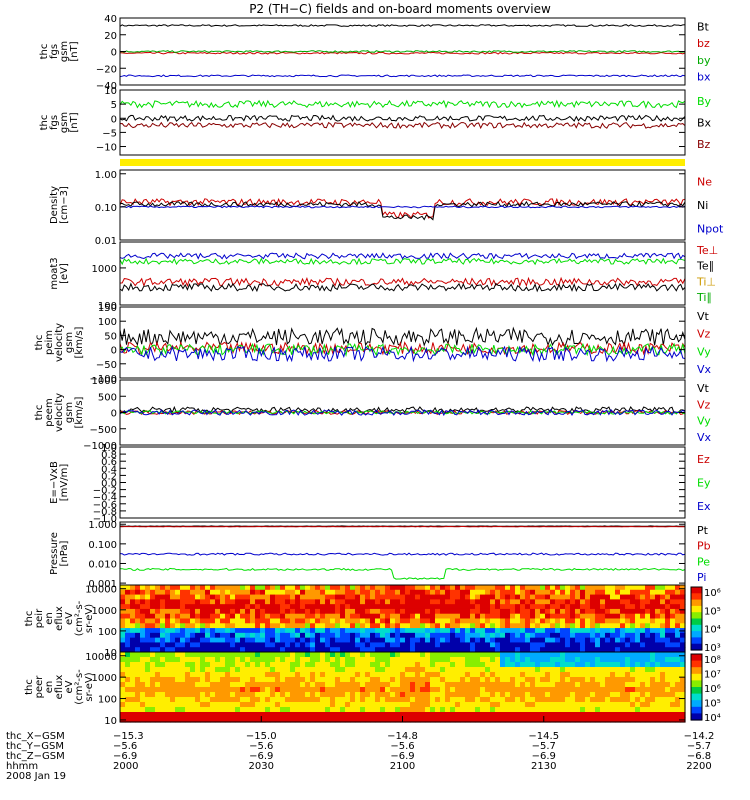  I want to click on ylabel-line: (cm²-s-, so click(79, 687).